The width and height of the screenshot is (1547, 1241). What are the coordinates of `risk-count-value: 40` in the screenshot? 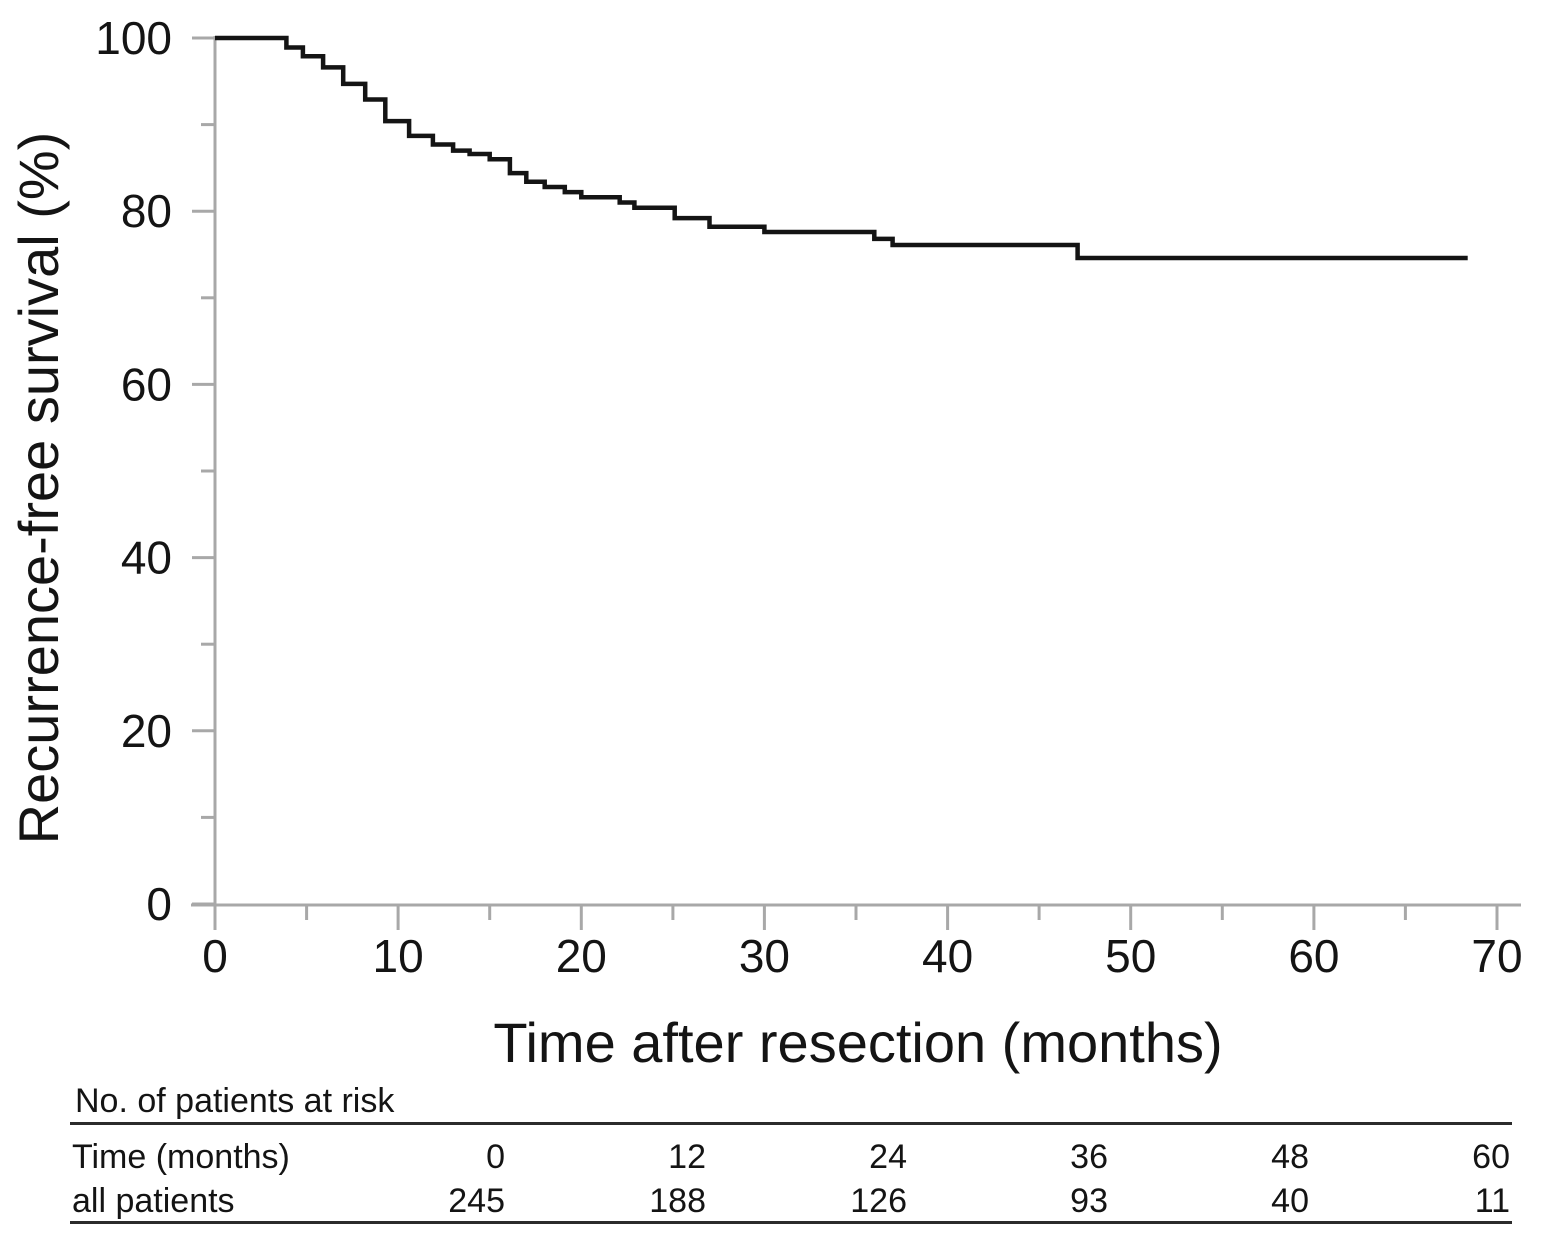 It's located at (1290, 1201).